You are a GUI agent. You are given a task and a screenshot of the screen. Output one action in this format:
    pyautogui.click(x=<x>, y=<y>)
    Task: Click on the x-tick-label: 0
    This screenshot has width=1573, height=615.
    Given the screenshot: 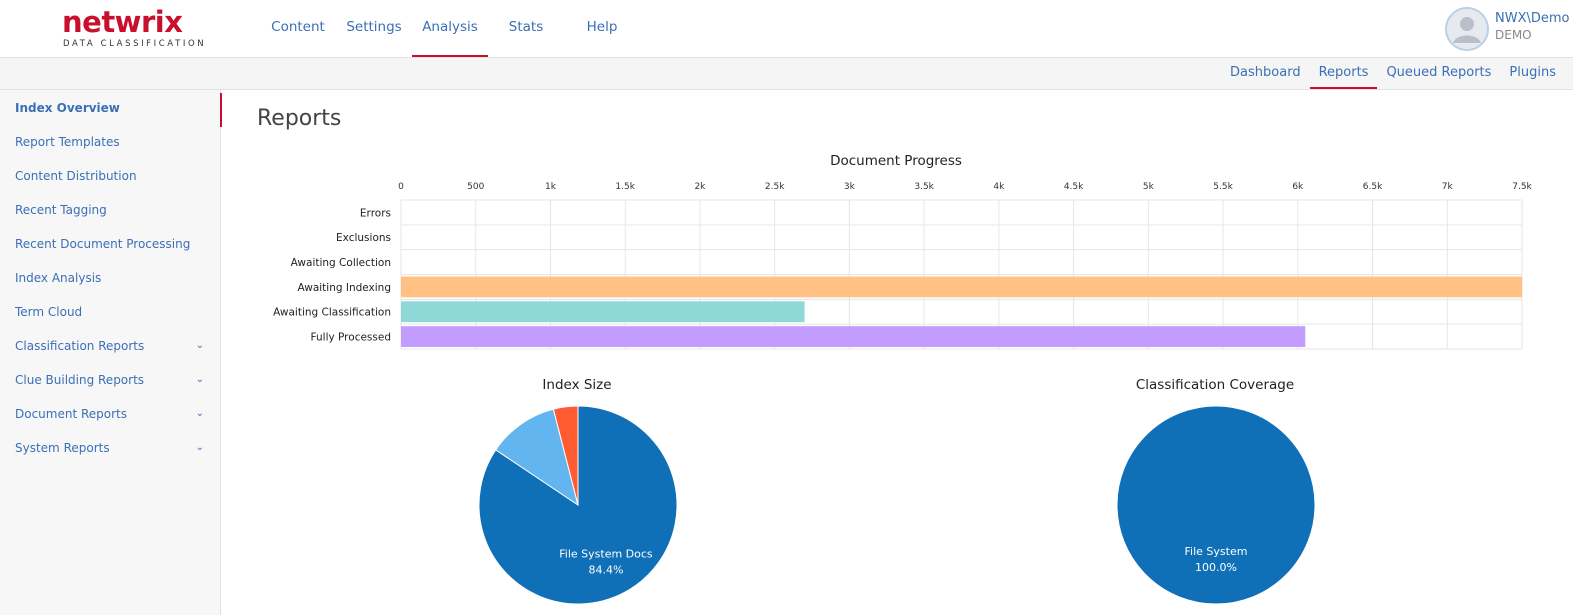 What is the action you would take?
    pyautogui.click(x=401, y=187)
    